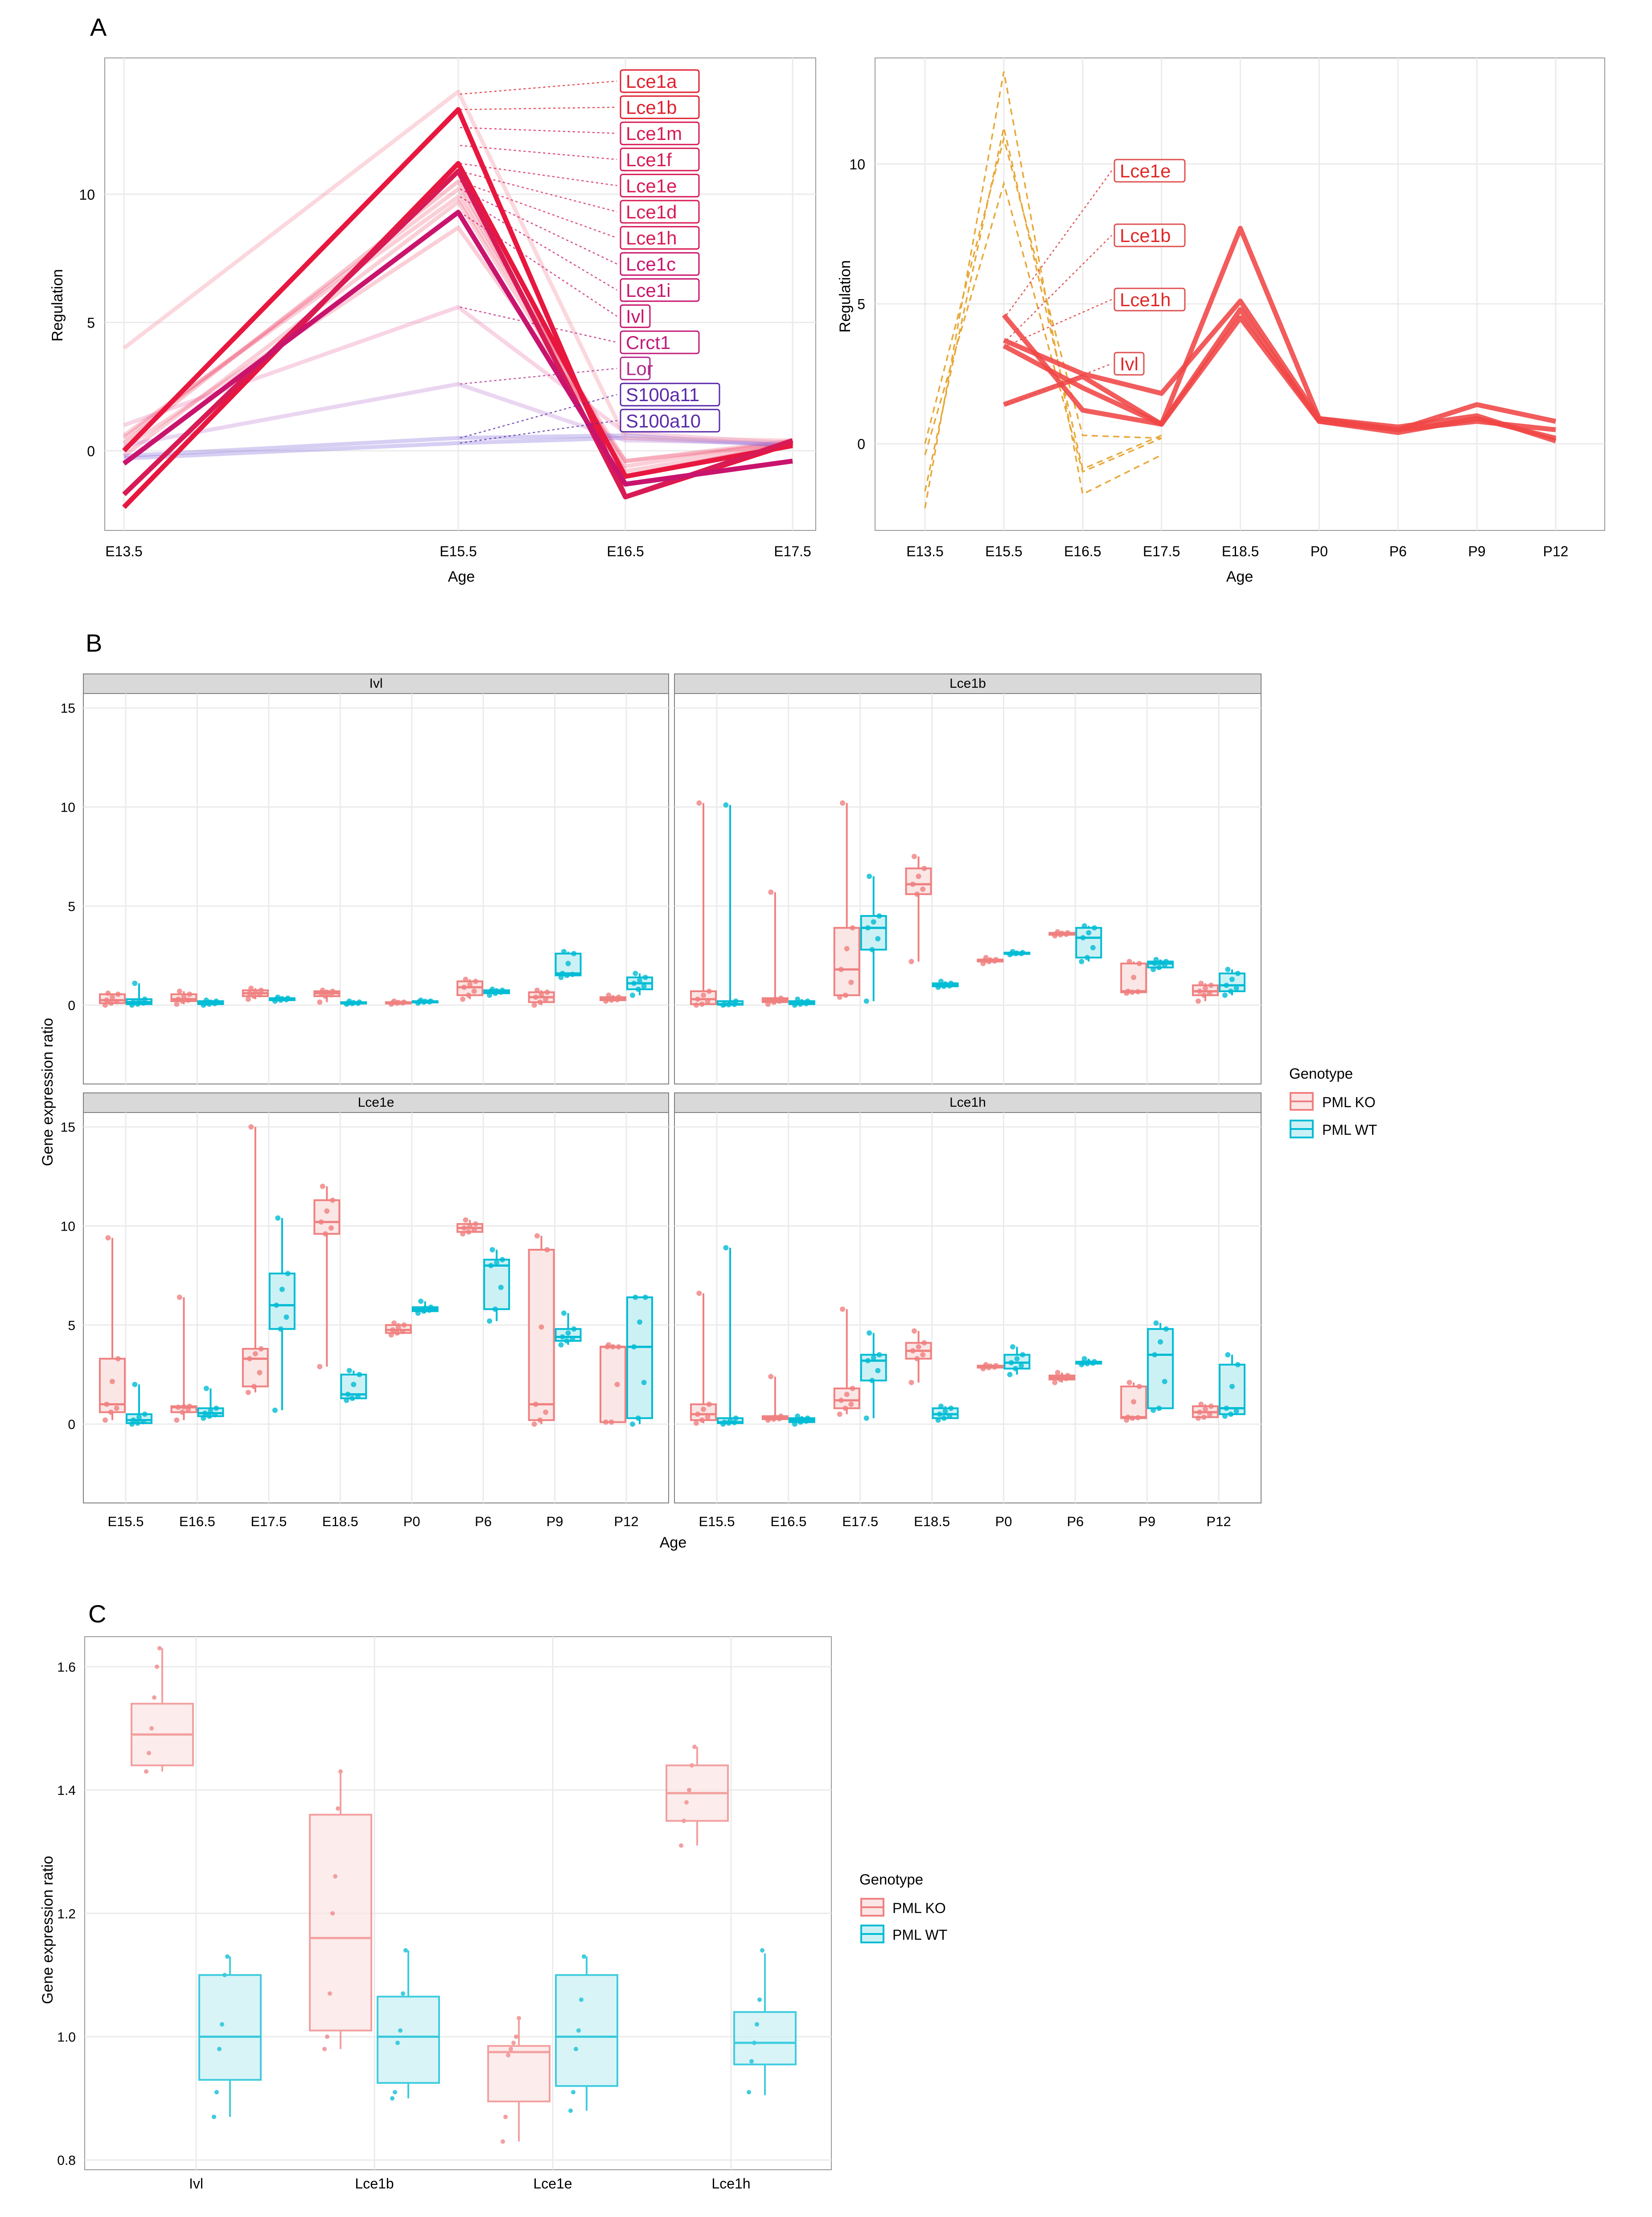 This screenshot has width=1652, height=2217. Describe the element at coordinates (538, 432) in the screenshot. I see `panel-a1-label-leader` at that location.